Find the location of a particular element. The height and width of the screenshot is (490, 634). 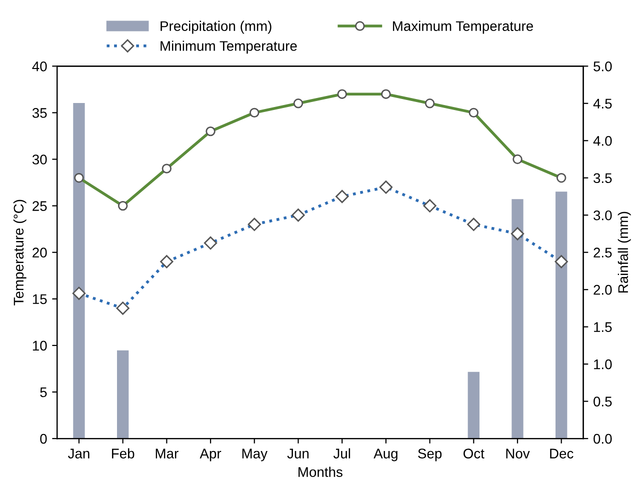

x-tick-label: Feb is located at coordinates (123, 453).